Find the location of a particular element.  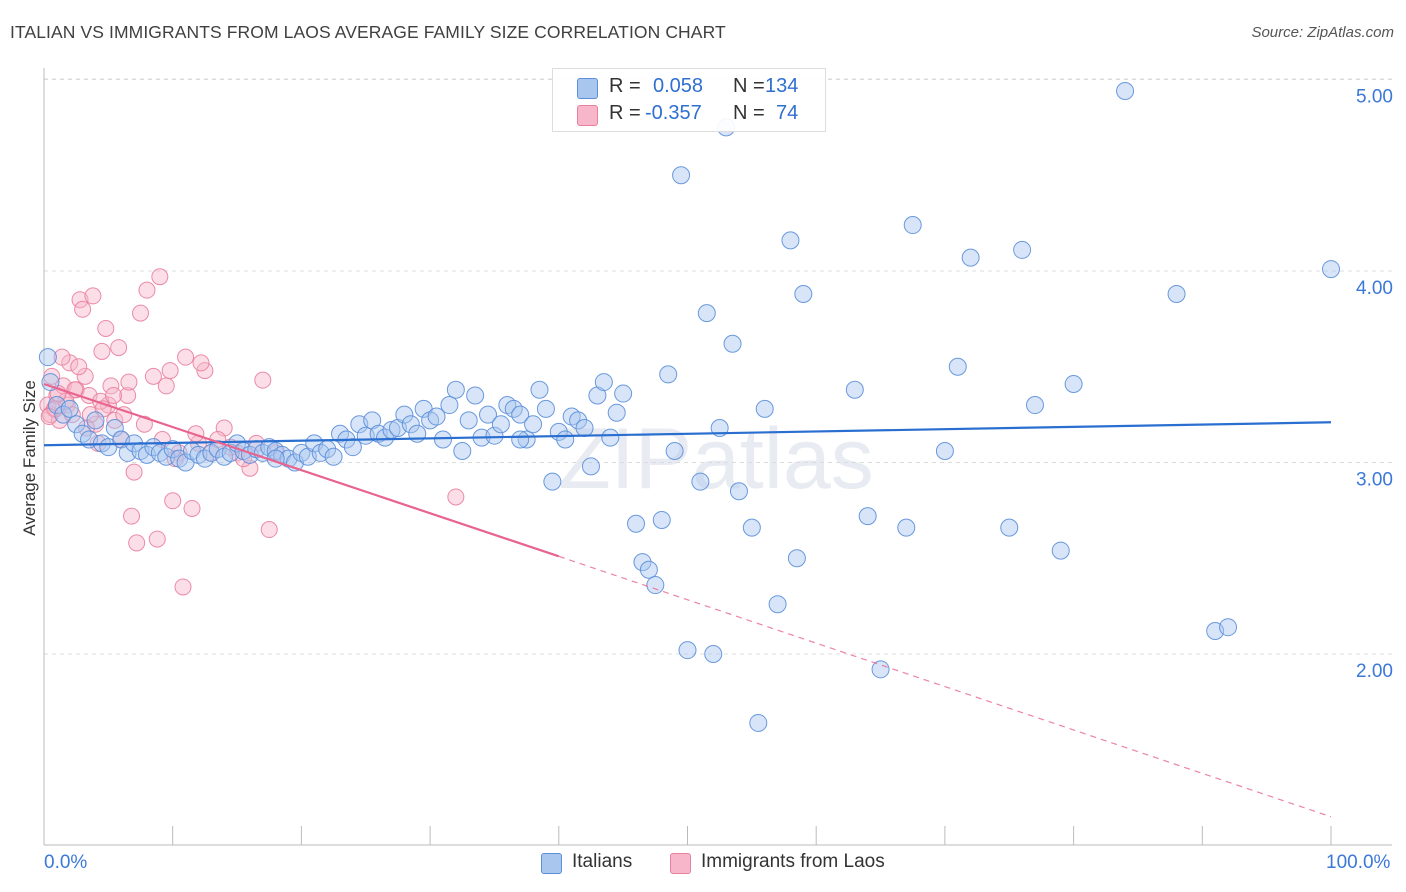

watermark: ZIPatlas is located at coordinates (715, 459).